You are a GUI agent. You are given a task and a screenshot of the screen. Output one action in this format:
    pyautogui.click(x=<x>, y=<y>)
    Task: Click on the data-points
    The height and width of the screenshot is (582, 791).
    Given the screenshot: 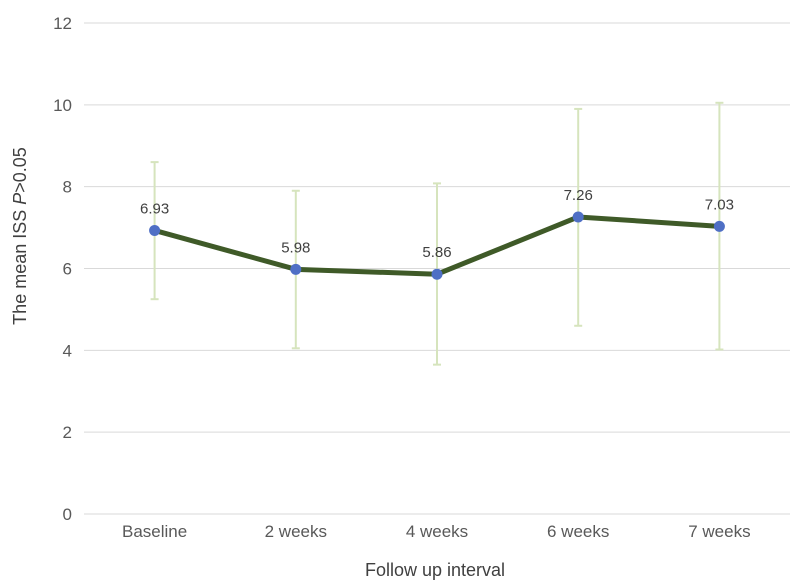 What is the action you would take?
    pyautogui.click(x=437, y=245)
    